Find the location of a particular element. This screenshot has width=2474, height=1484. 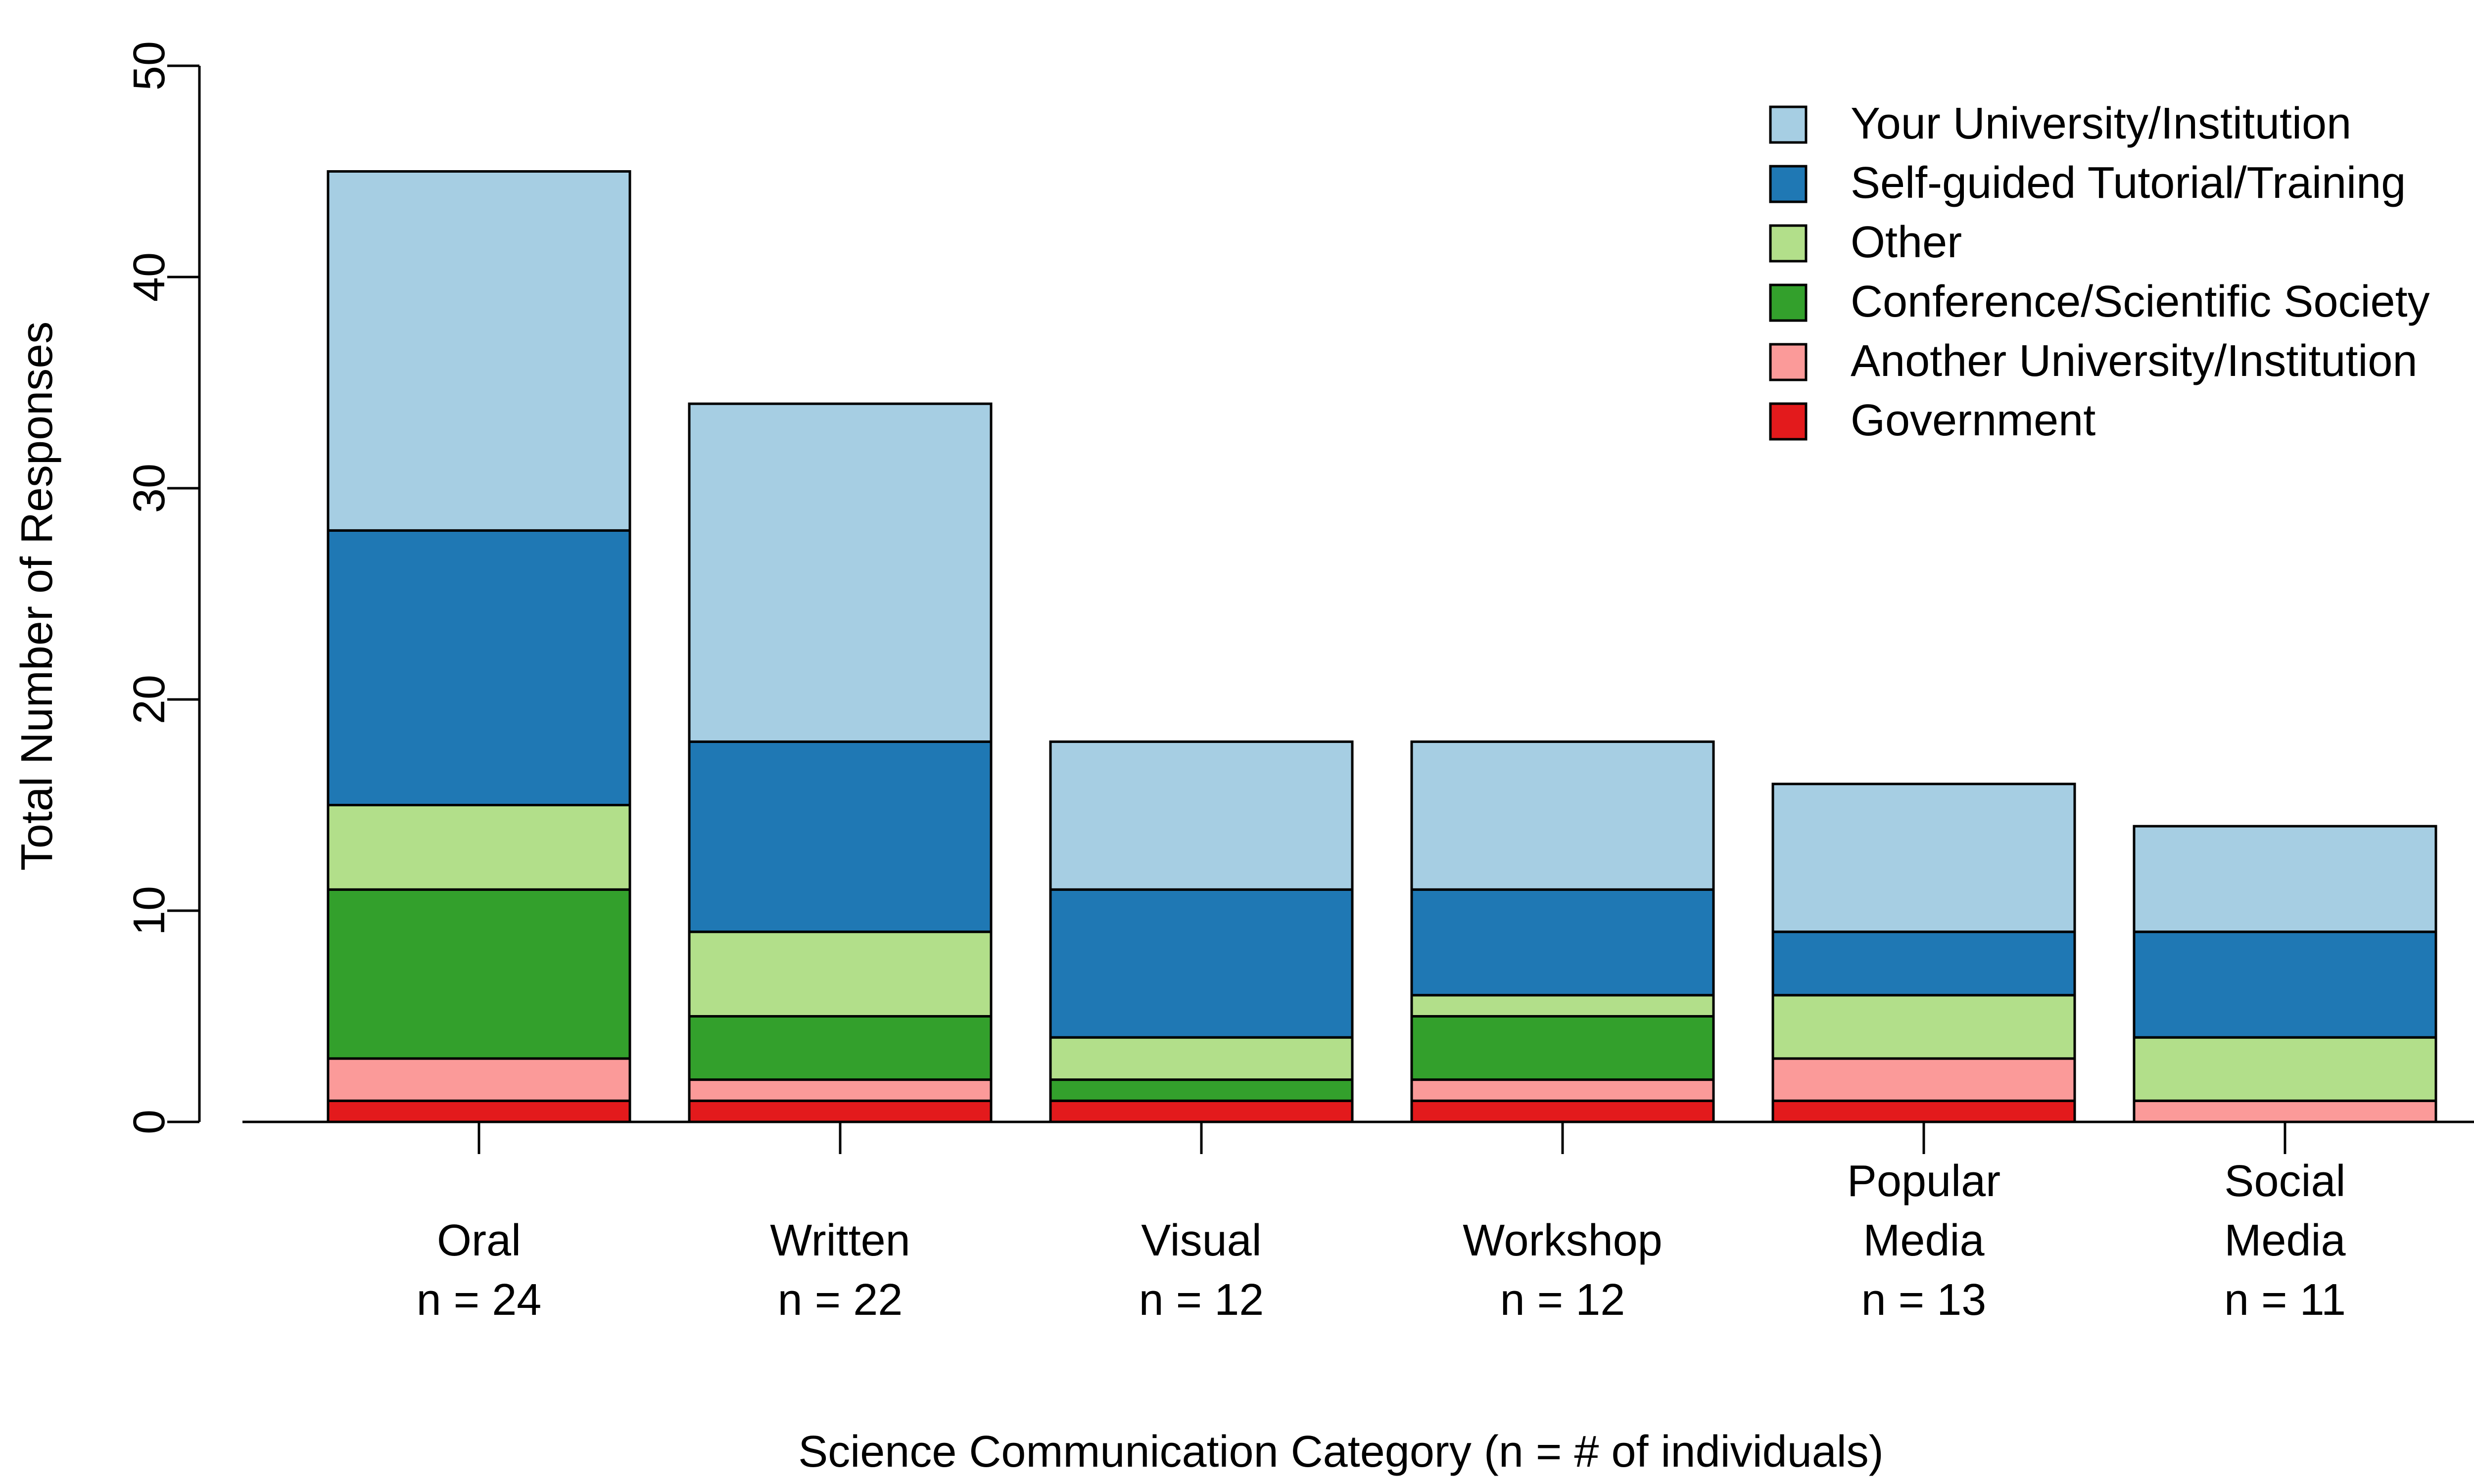

x-tick-label: n = 24 is located at coordinates (479, 1300).